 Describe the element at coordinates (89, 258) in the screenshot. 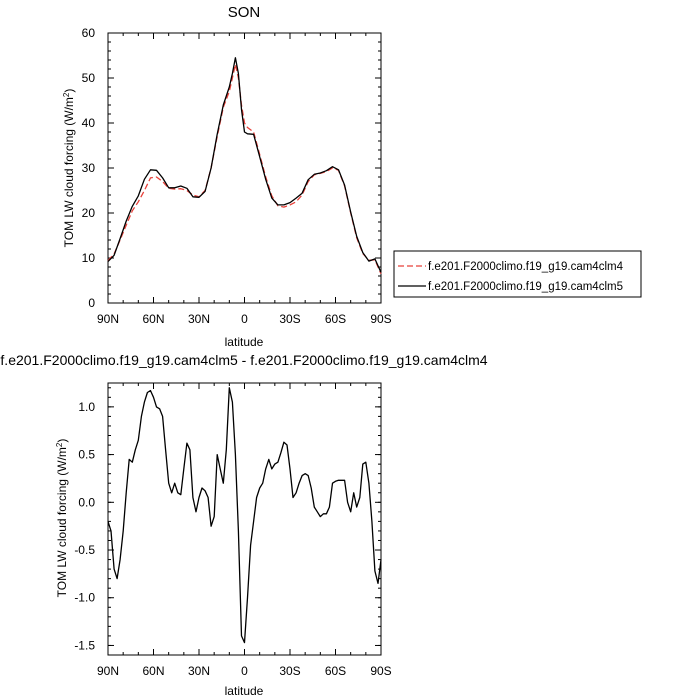

I see `y-tick-label: 10` at that location.